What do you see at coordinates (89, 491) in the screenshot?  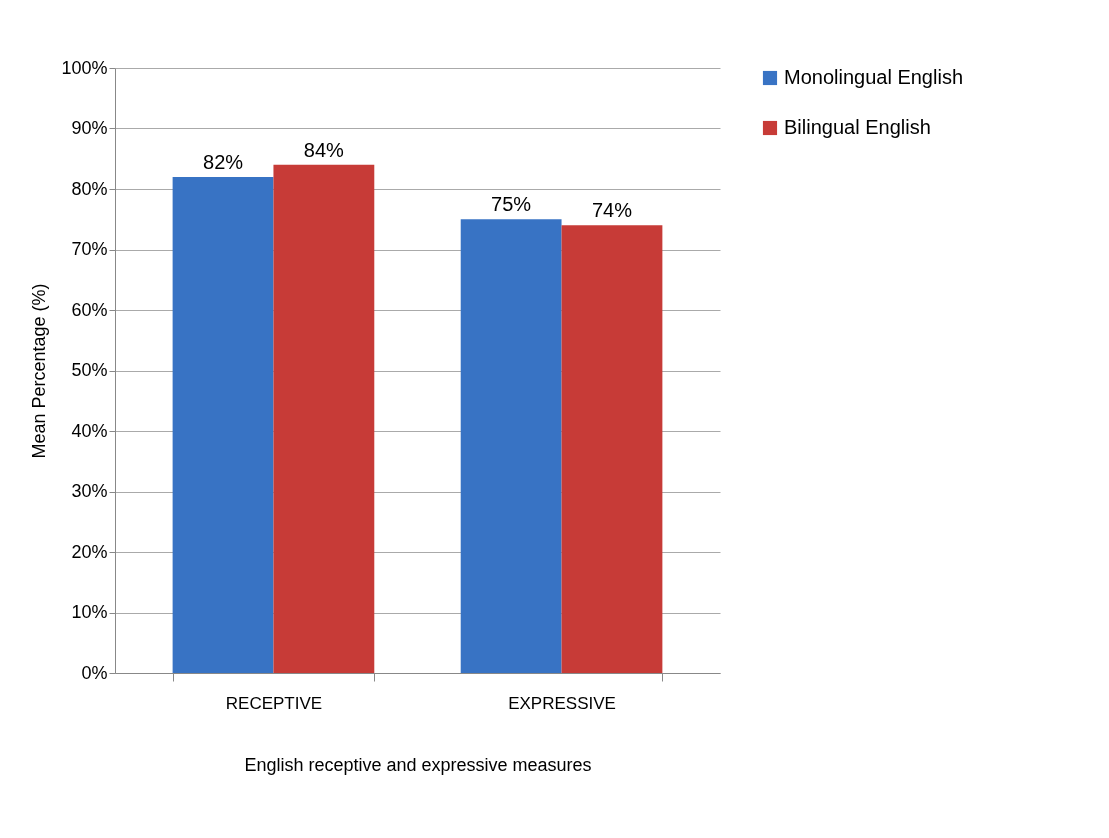 I see `y-tick-label: 30%` at bounding box center [89, 491].